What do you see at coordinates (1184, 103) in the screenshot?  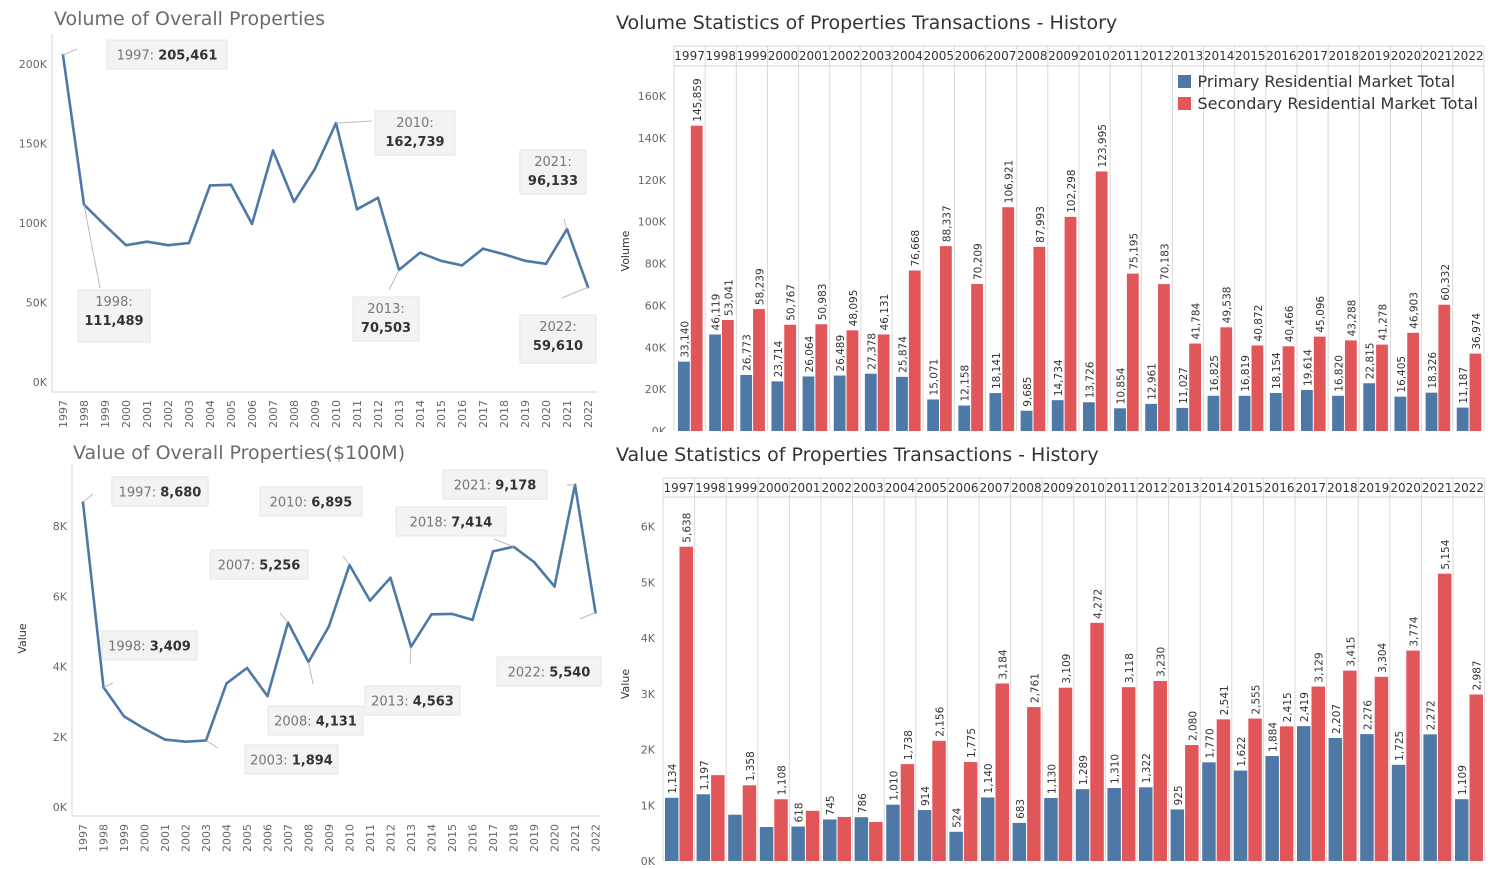 I see `legend-swatch-secondary` at bounding box center [1184, 103].